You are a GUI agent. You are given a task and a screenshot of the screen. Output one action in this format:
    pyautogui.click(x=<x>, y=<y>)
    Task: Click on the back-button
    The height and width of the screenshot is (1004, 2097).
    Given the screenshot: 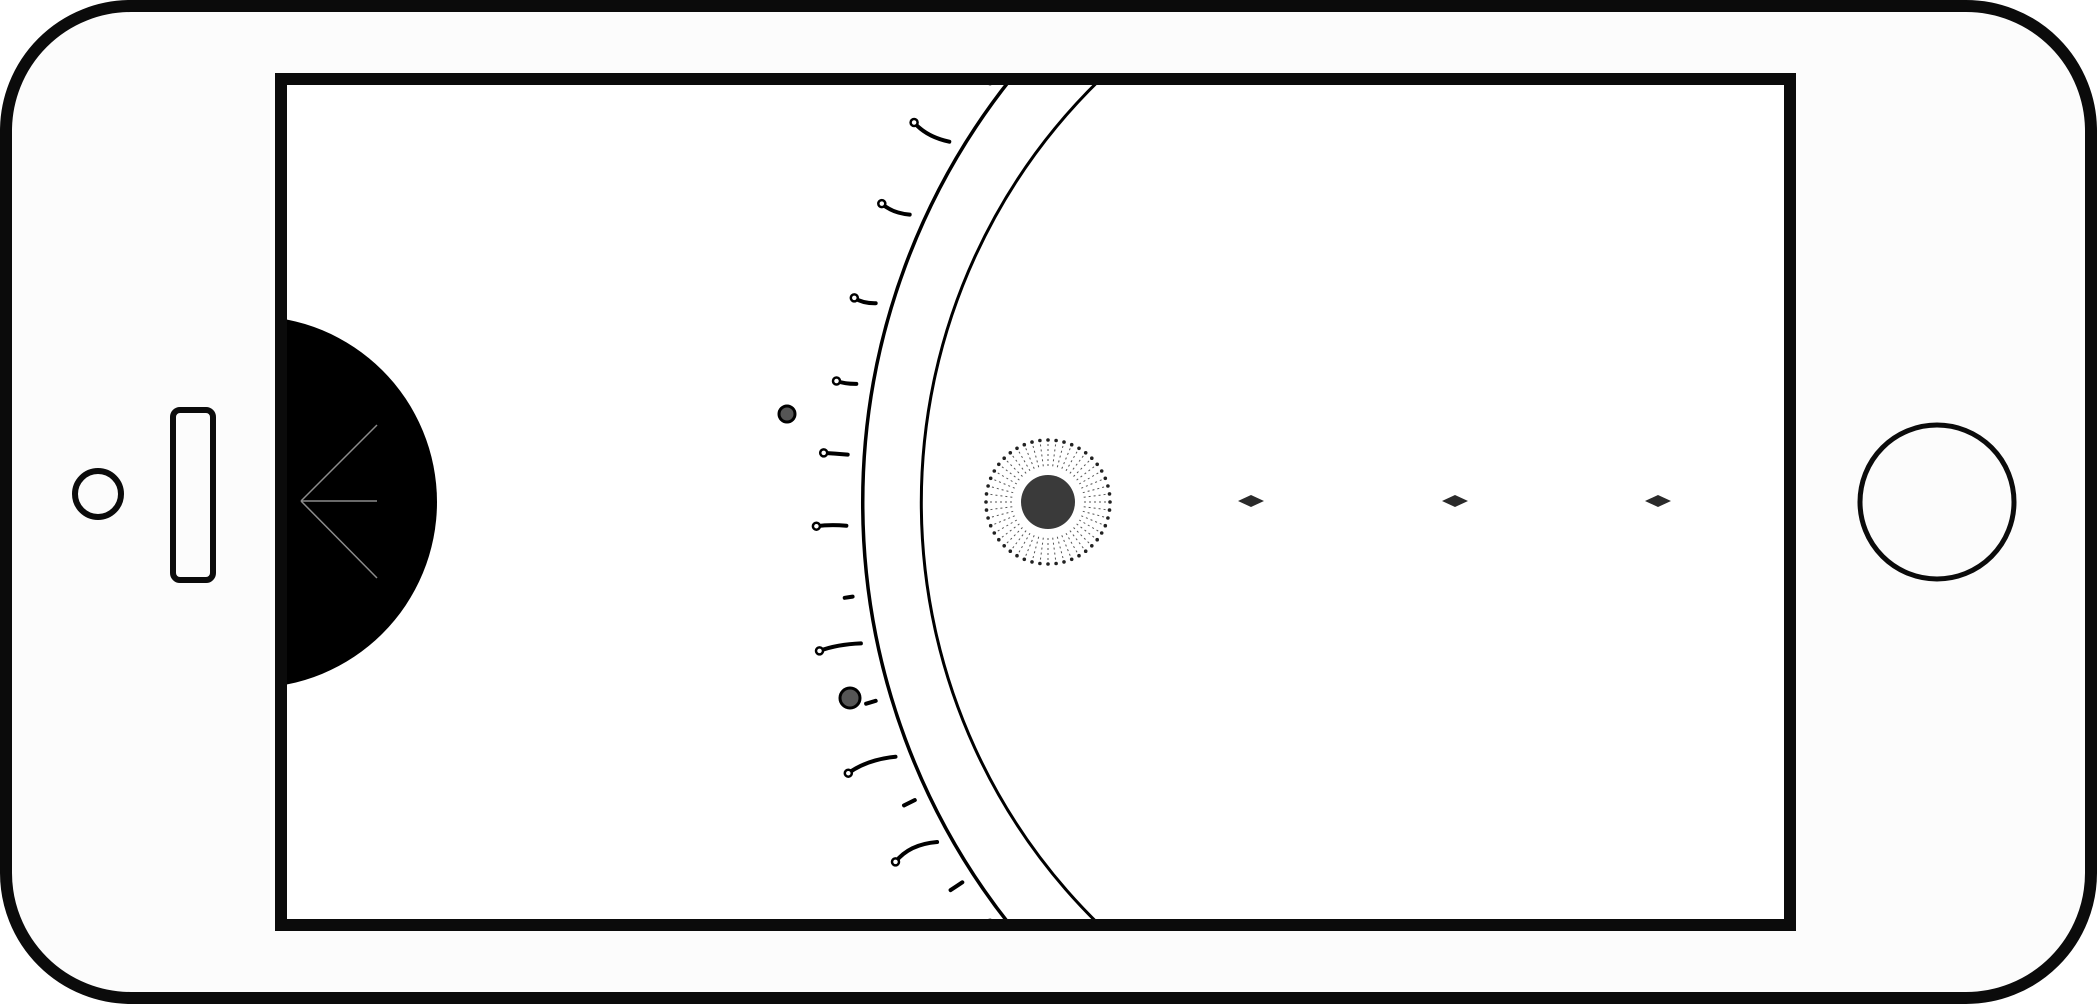 What is the action you would take?
    pyautogui.click(x=251, y=502)
    